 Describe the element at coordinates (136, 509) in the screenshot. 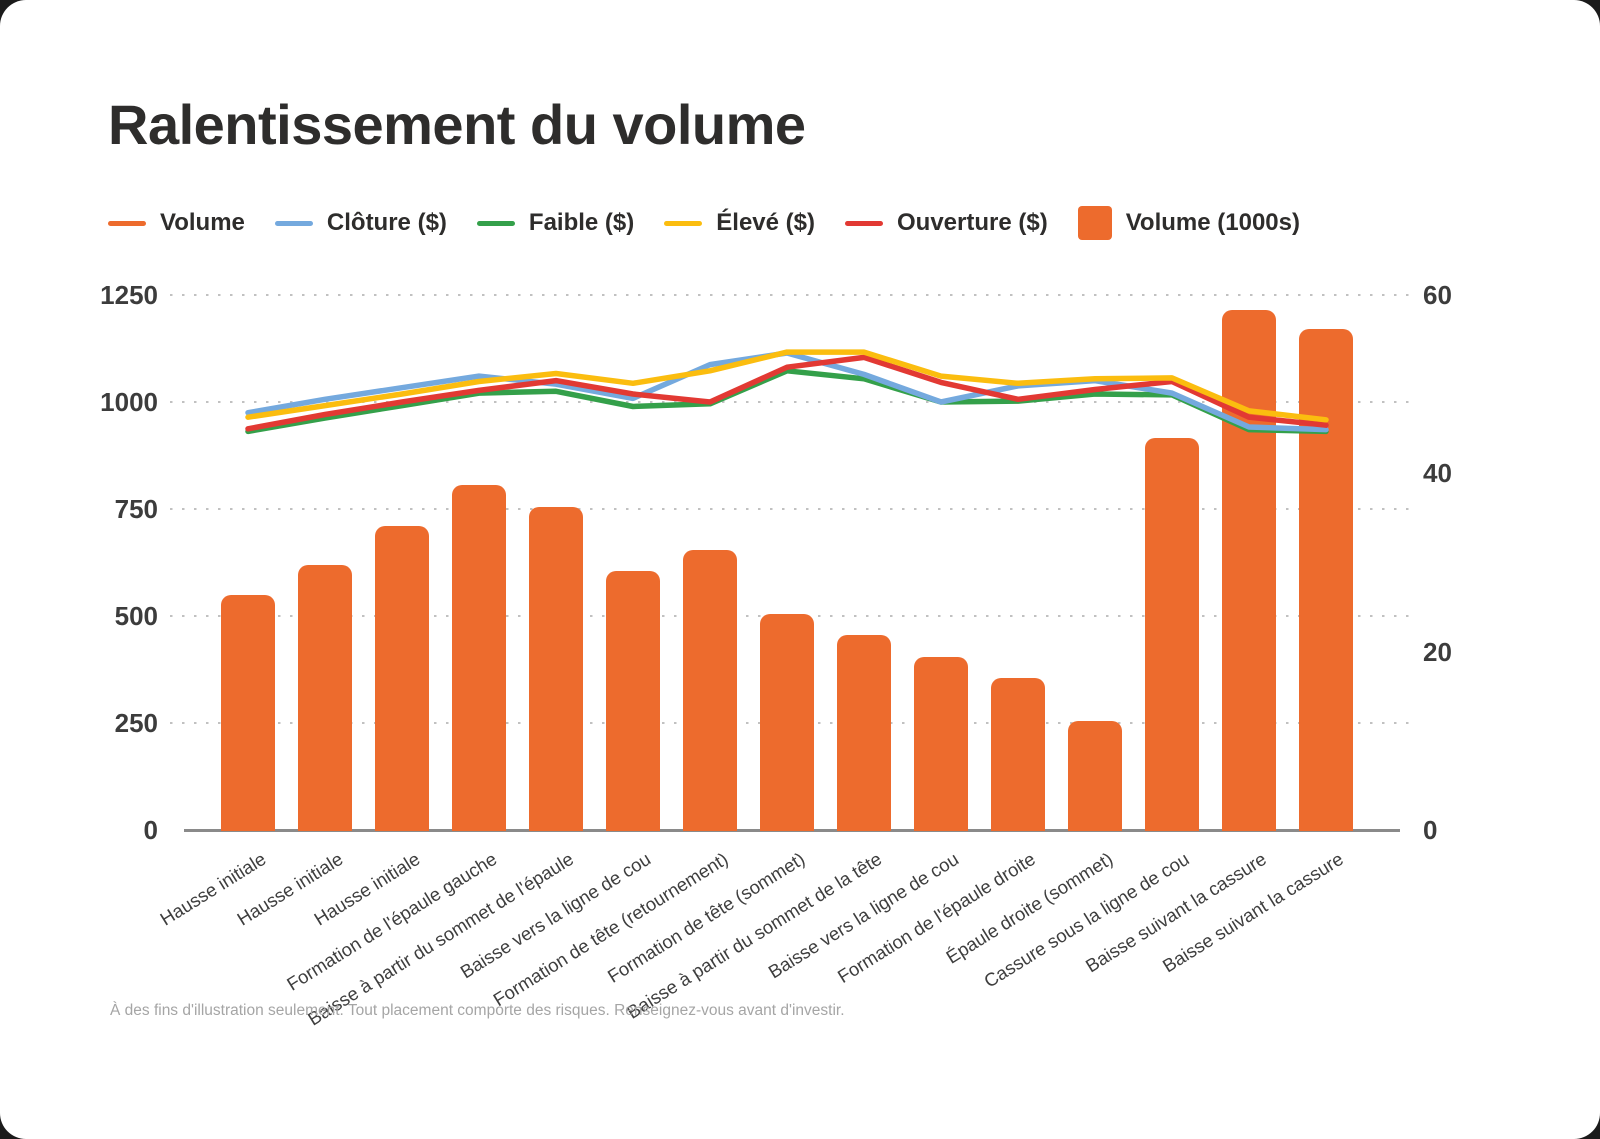

I see `y-axis-left-tick: 750` at that location.